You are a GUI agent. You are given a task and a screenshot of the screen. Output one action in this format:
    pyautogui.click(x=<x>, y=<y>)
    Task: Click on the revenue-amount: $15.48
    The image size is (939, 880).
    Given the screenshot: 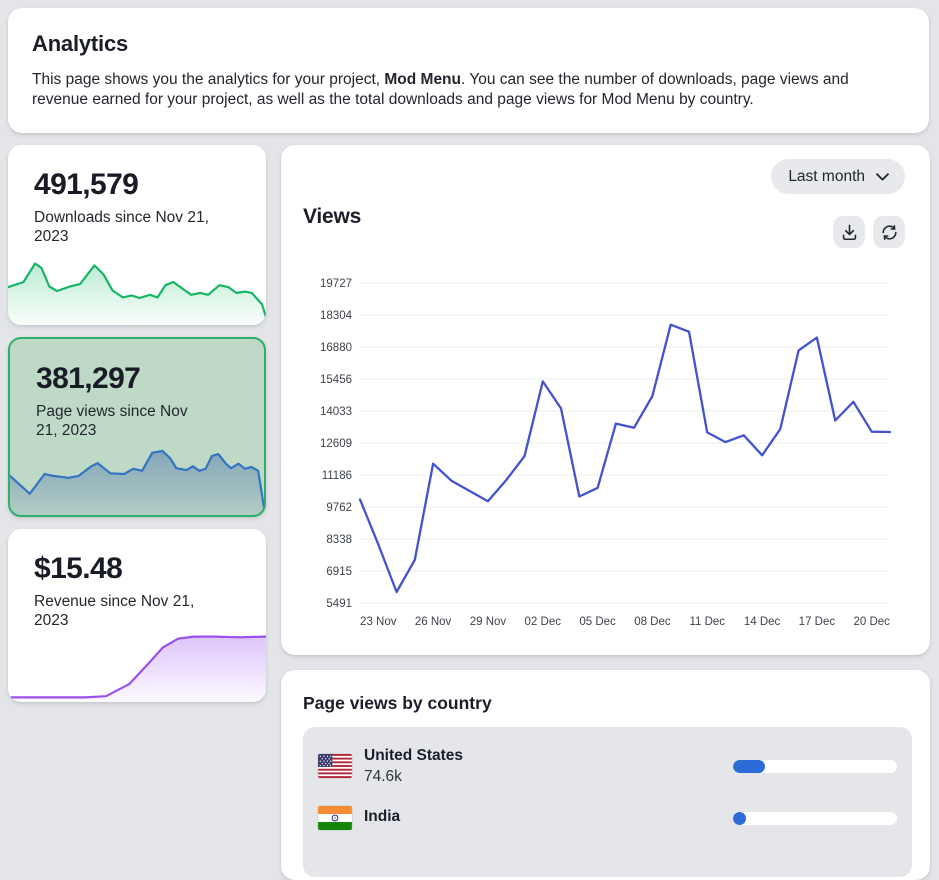 What is the action you would take?
    pyautogui.click(x=78, y=568)
    